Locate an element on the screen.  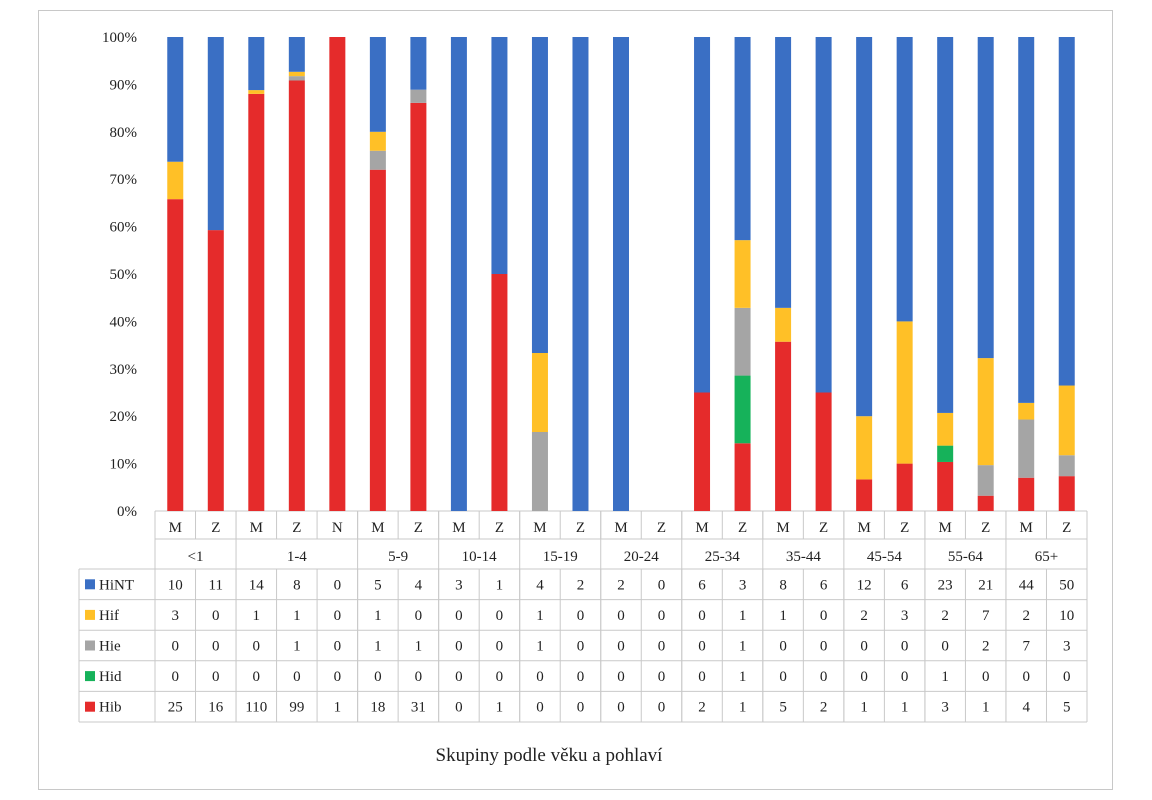
table-cell-value: 7 is located at coordinates (986, 616).